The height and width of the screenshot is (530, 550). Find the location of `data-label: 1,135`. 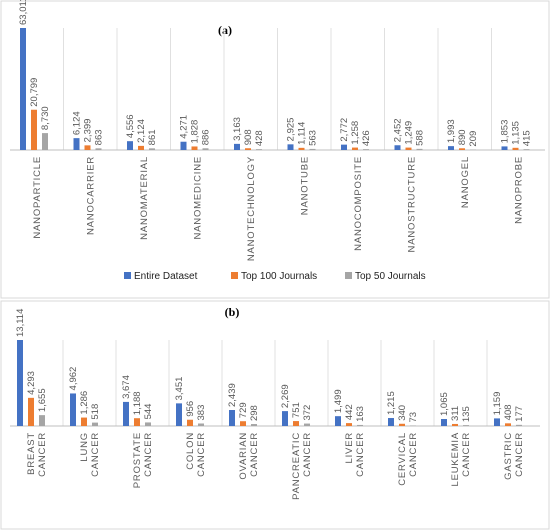

data-label: 1,135 is located at coordinates (516, 133).